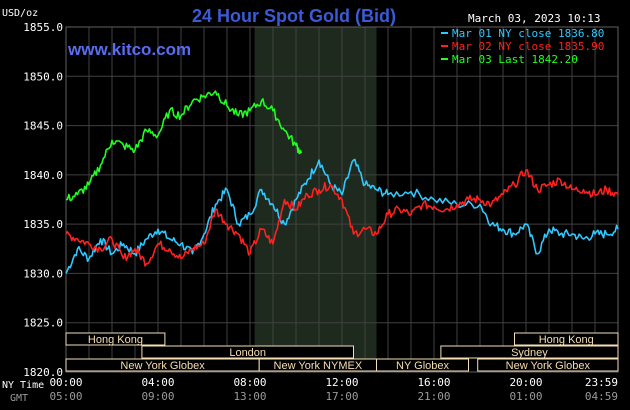 This screenshot has height=410, width=630. Describe the element at coordinates (294, 16) in the screenshot. I see `chart-title: 24 Hour Spot Gold (Bid)` at that location.